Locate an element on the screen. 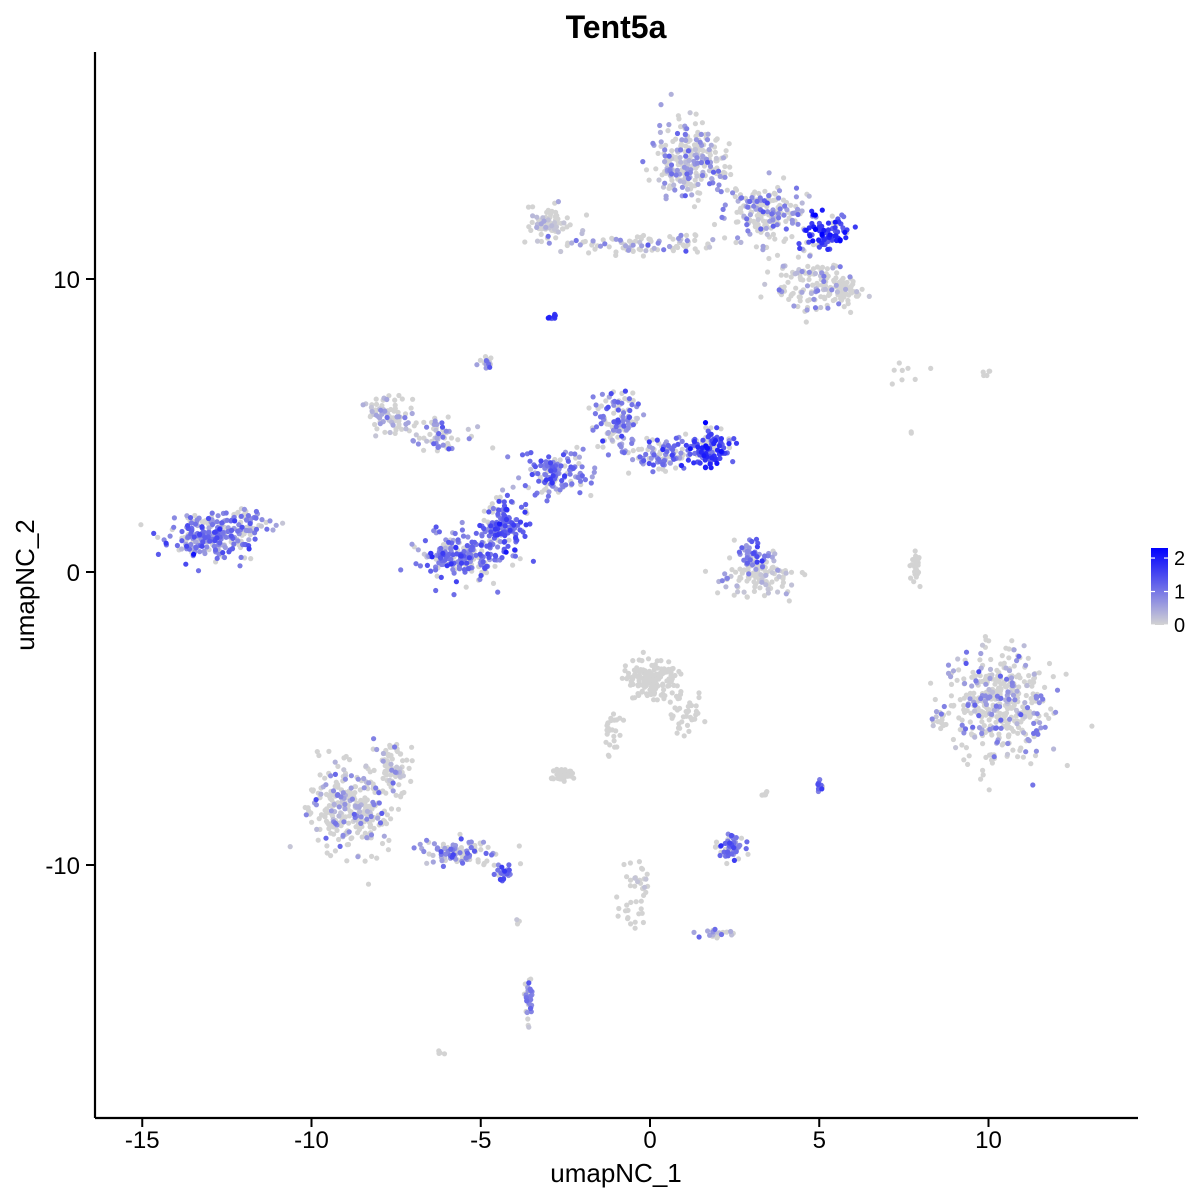 The image size is (1200, 1200). x-axis-ticks: -15 -10 -5 0 5 10 is located at coordinates (563, 1136).